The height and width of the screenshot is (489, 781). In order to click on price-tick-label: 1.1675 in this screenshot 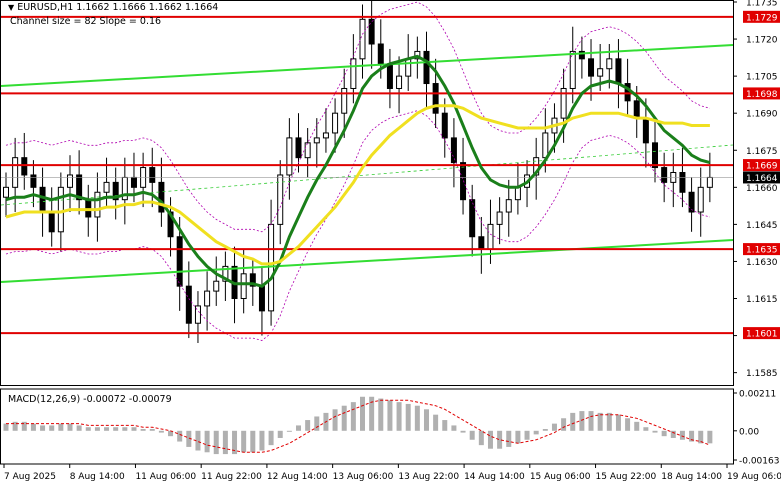, I will do `click(762, 152)`.